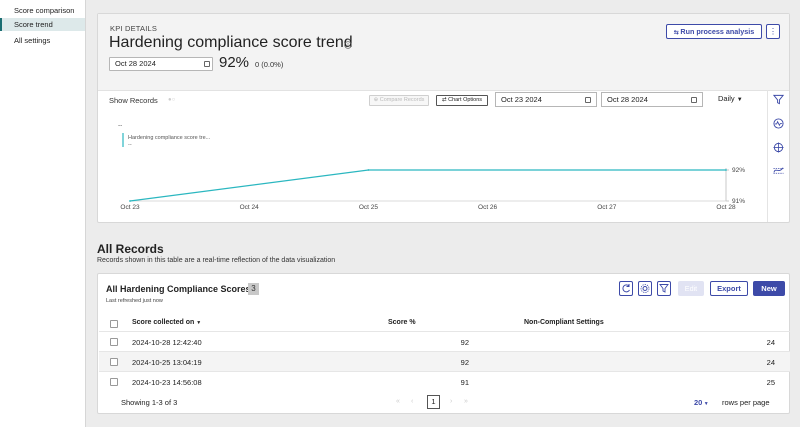  What do you see at coordinates (444, 381) in the screenshot?
I see `table-row: 2024-10-23 14:56:08 91 25` at bounding box center [444, 381].